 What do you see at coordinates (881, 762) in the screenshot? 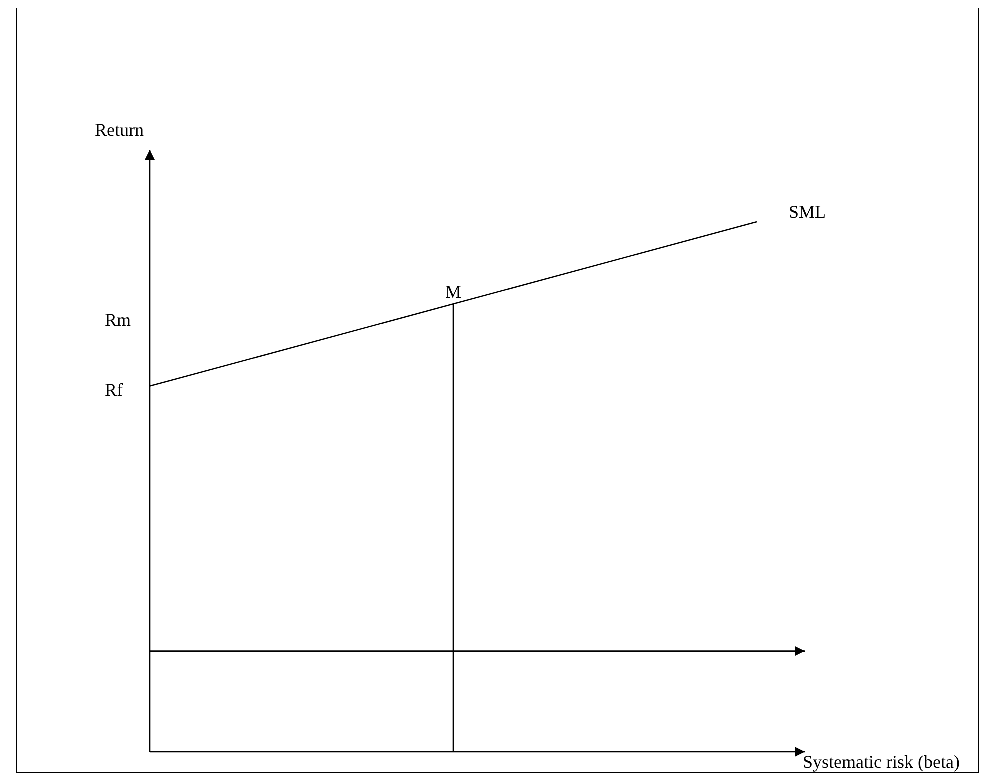
I see `x-axis-title: Systematic risk (beta)` at bounding box center [881, 762].